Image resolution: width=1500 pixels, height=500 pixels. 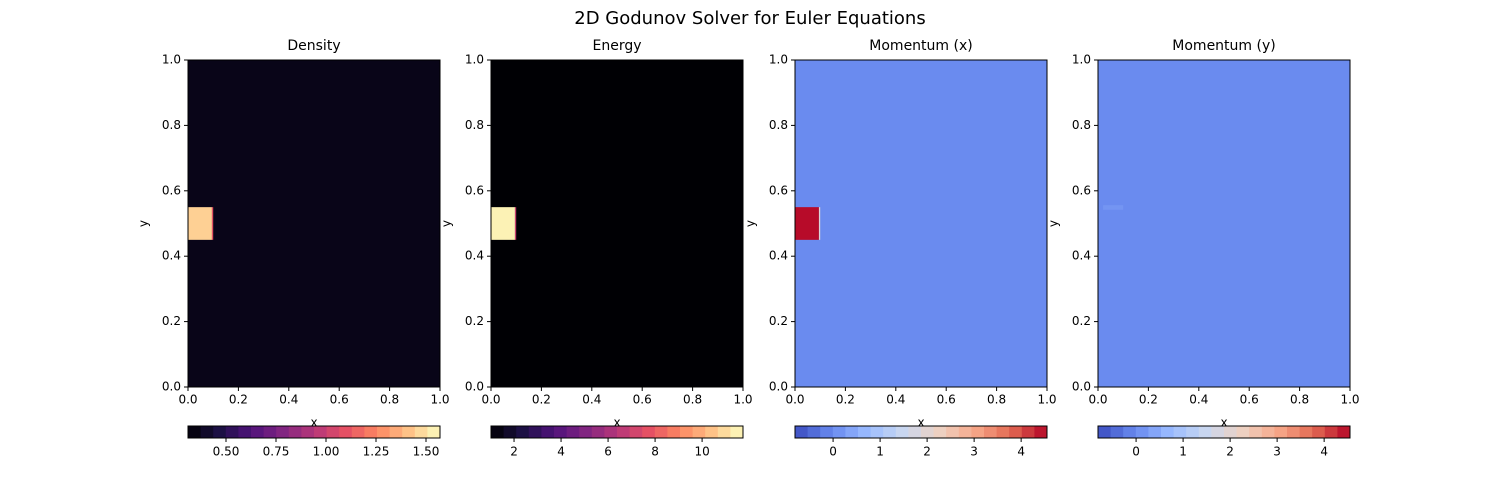 I want to click on y-tick-label: 0.0, so click(x=778, y=387).